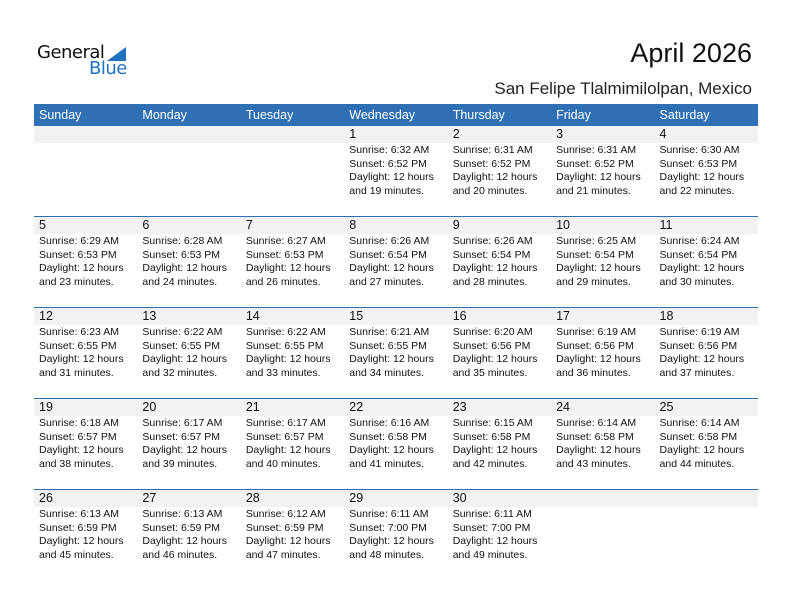  What do you see at coordinates (76, 463) in the screenshot?
I see `daylight-minutes: and 38 minutes.` at bounding box center [76, 463].